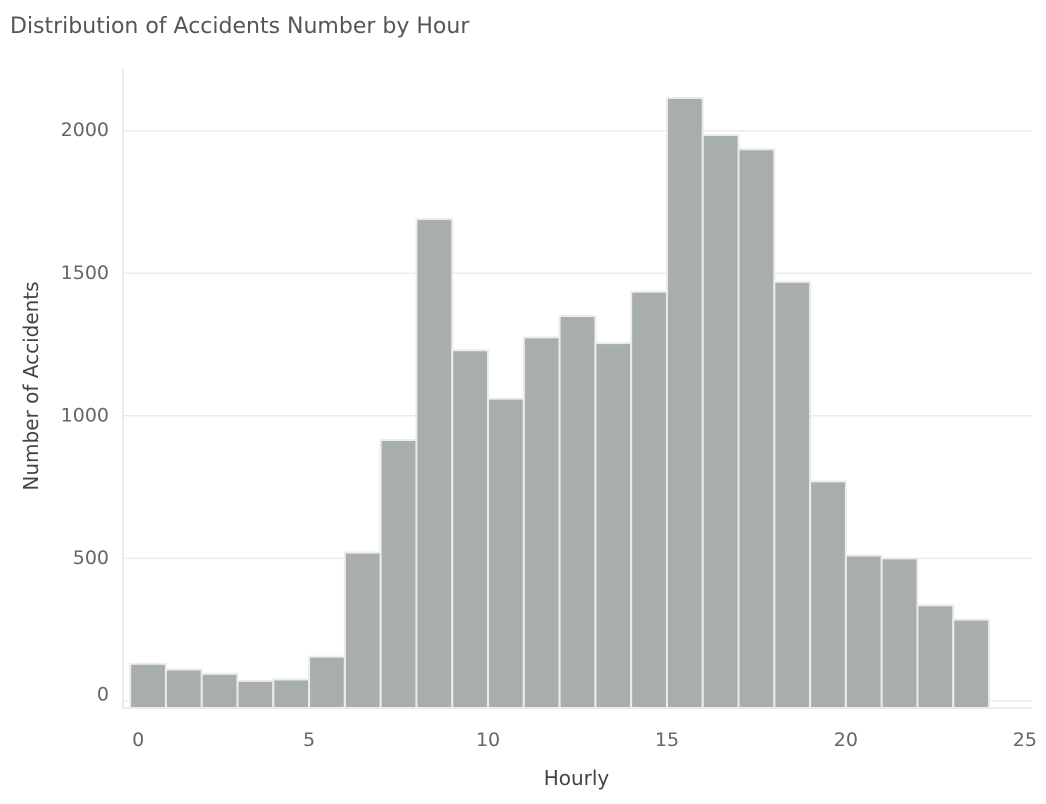 Image resolution: width=1046 pixels, height=804 pixels. I want to click on y-tick-label: 1000, so click(85, 415).